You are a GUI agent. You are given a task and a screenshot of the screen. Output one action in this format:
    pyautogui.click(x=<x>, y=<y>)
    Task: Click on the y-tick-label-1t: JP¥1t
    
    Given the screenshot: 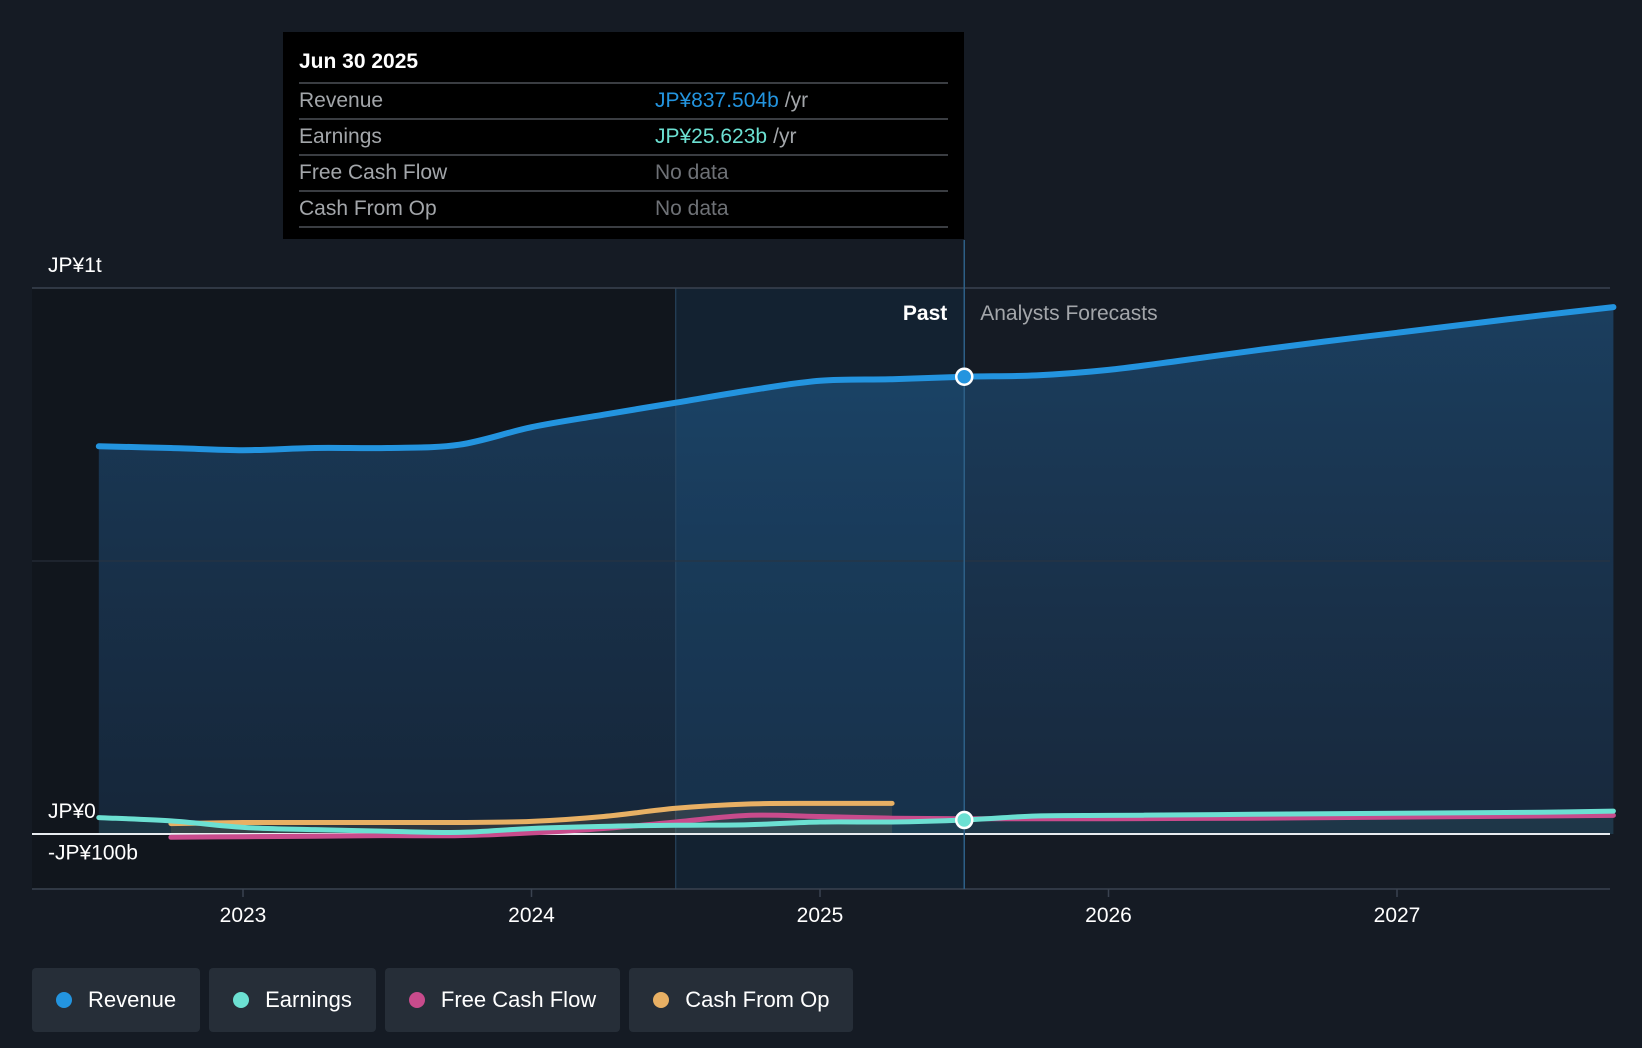 What is the action you would take?
    pyautogui.click(x=75, y=265)
    